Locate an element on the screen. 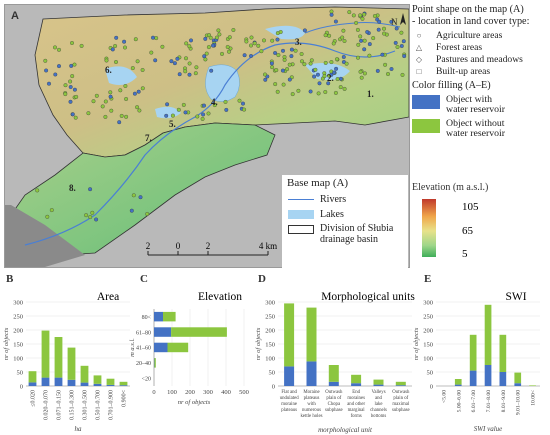 The height and width of the screenshot is (435, 550). y-tick-label: 250 is located at coordinates (428, 317).